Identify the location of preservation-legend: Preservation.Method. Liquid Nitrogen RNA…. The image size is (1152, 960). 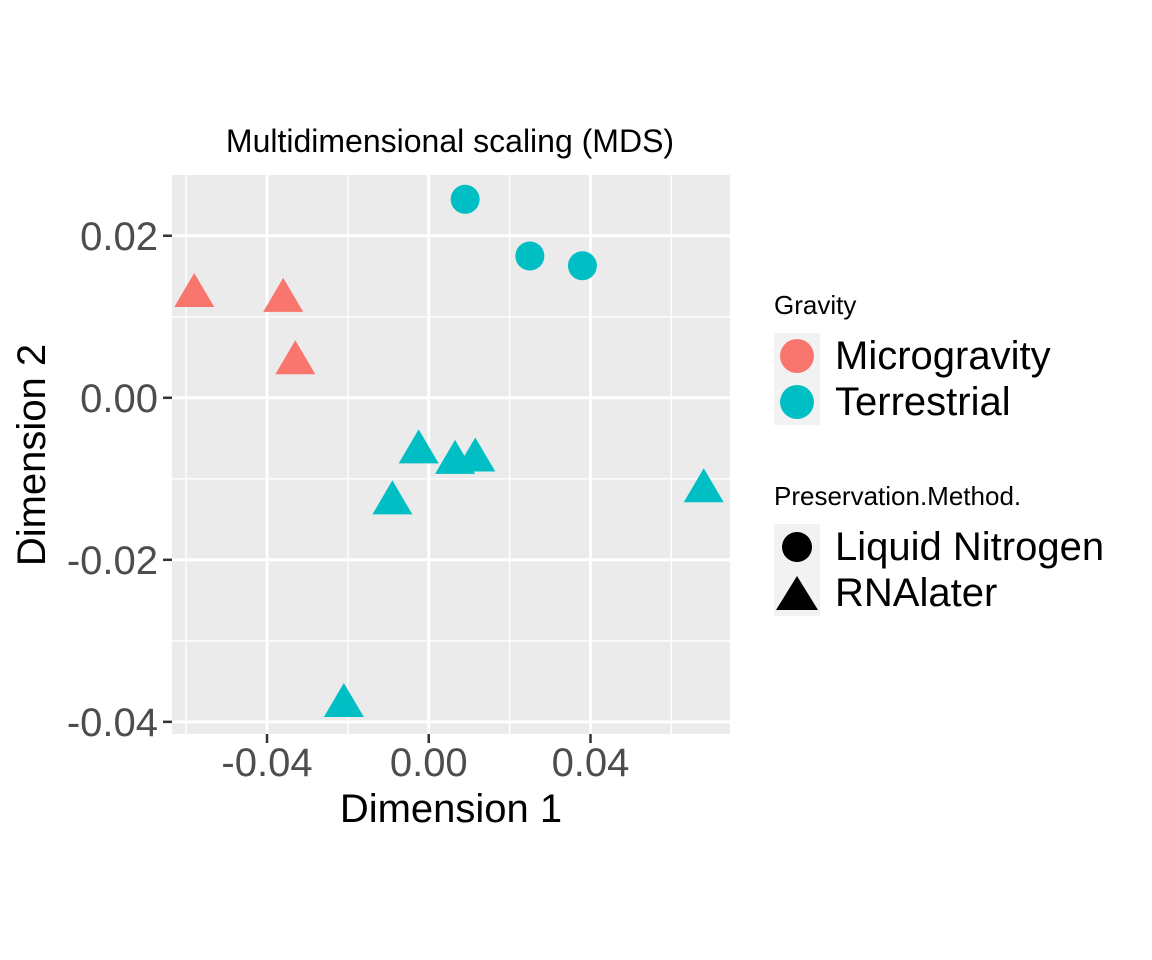
(939, 548).